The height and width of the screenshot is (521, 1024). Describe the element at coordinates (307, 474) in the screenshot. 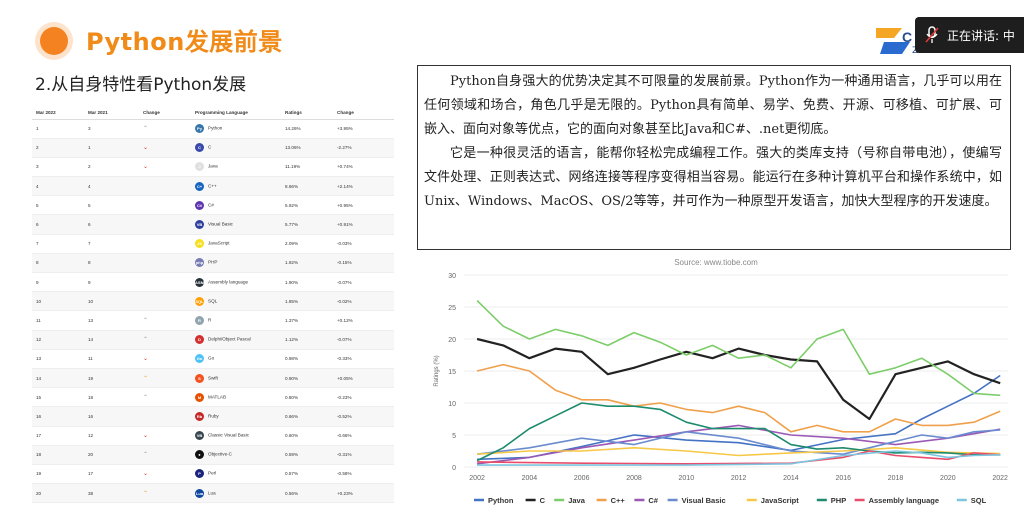

I see `rating-cell: 0.57%` at that location.